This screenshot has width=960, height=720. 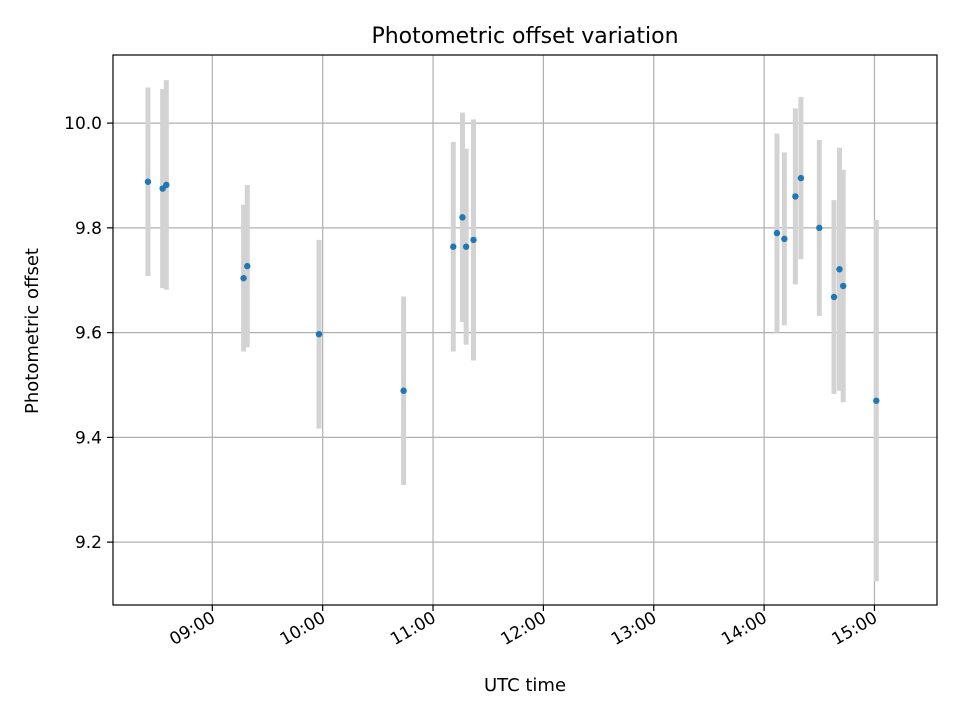 I want to click on y-tick-label: 9.2, so click(x=88, y=543).